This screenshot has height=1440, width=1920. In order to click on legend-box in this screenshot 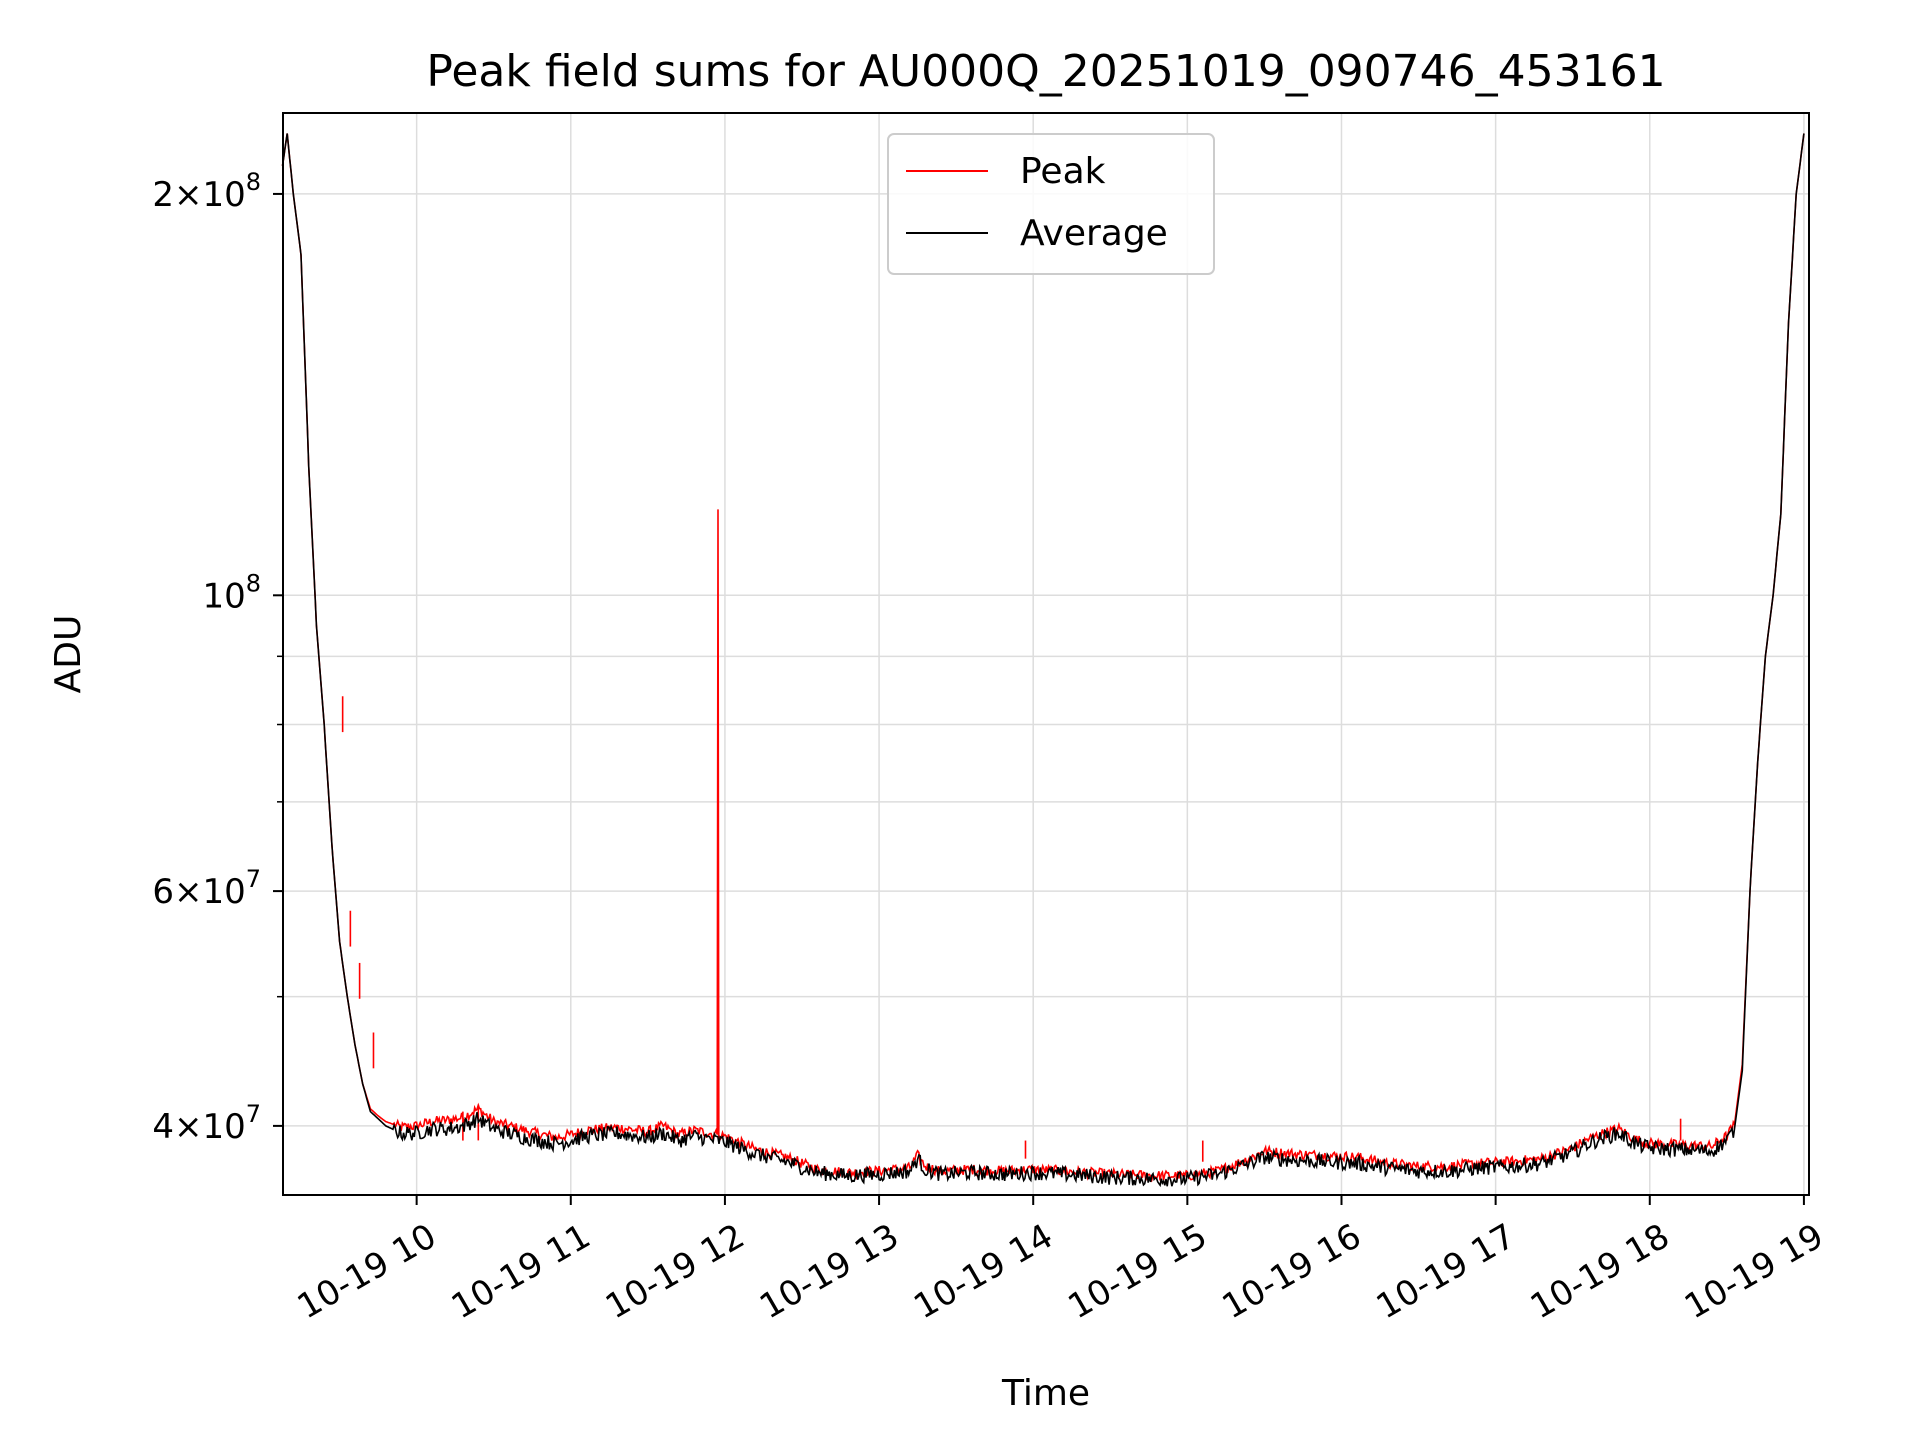, I will do `click(1051, 204)`.